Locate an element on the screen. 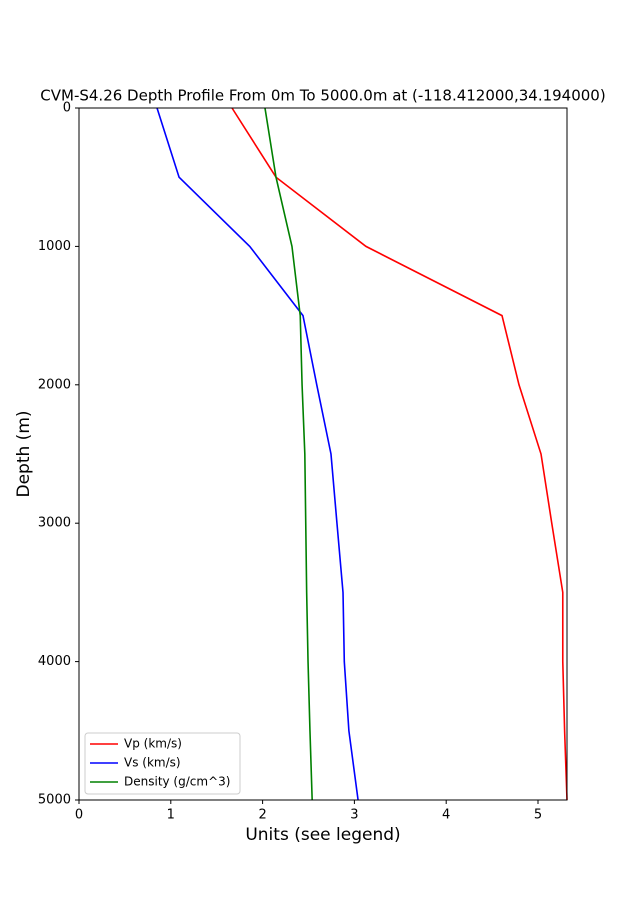 This screenshot has height=900, width=630. legend-label: Density (g/cm^3) is located at coordinates (177, 782).